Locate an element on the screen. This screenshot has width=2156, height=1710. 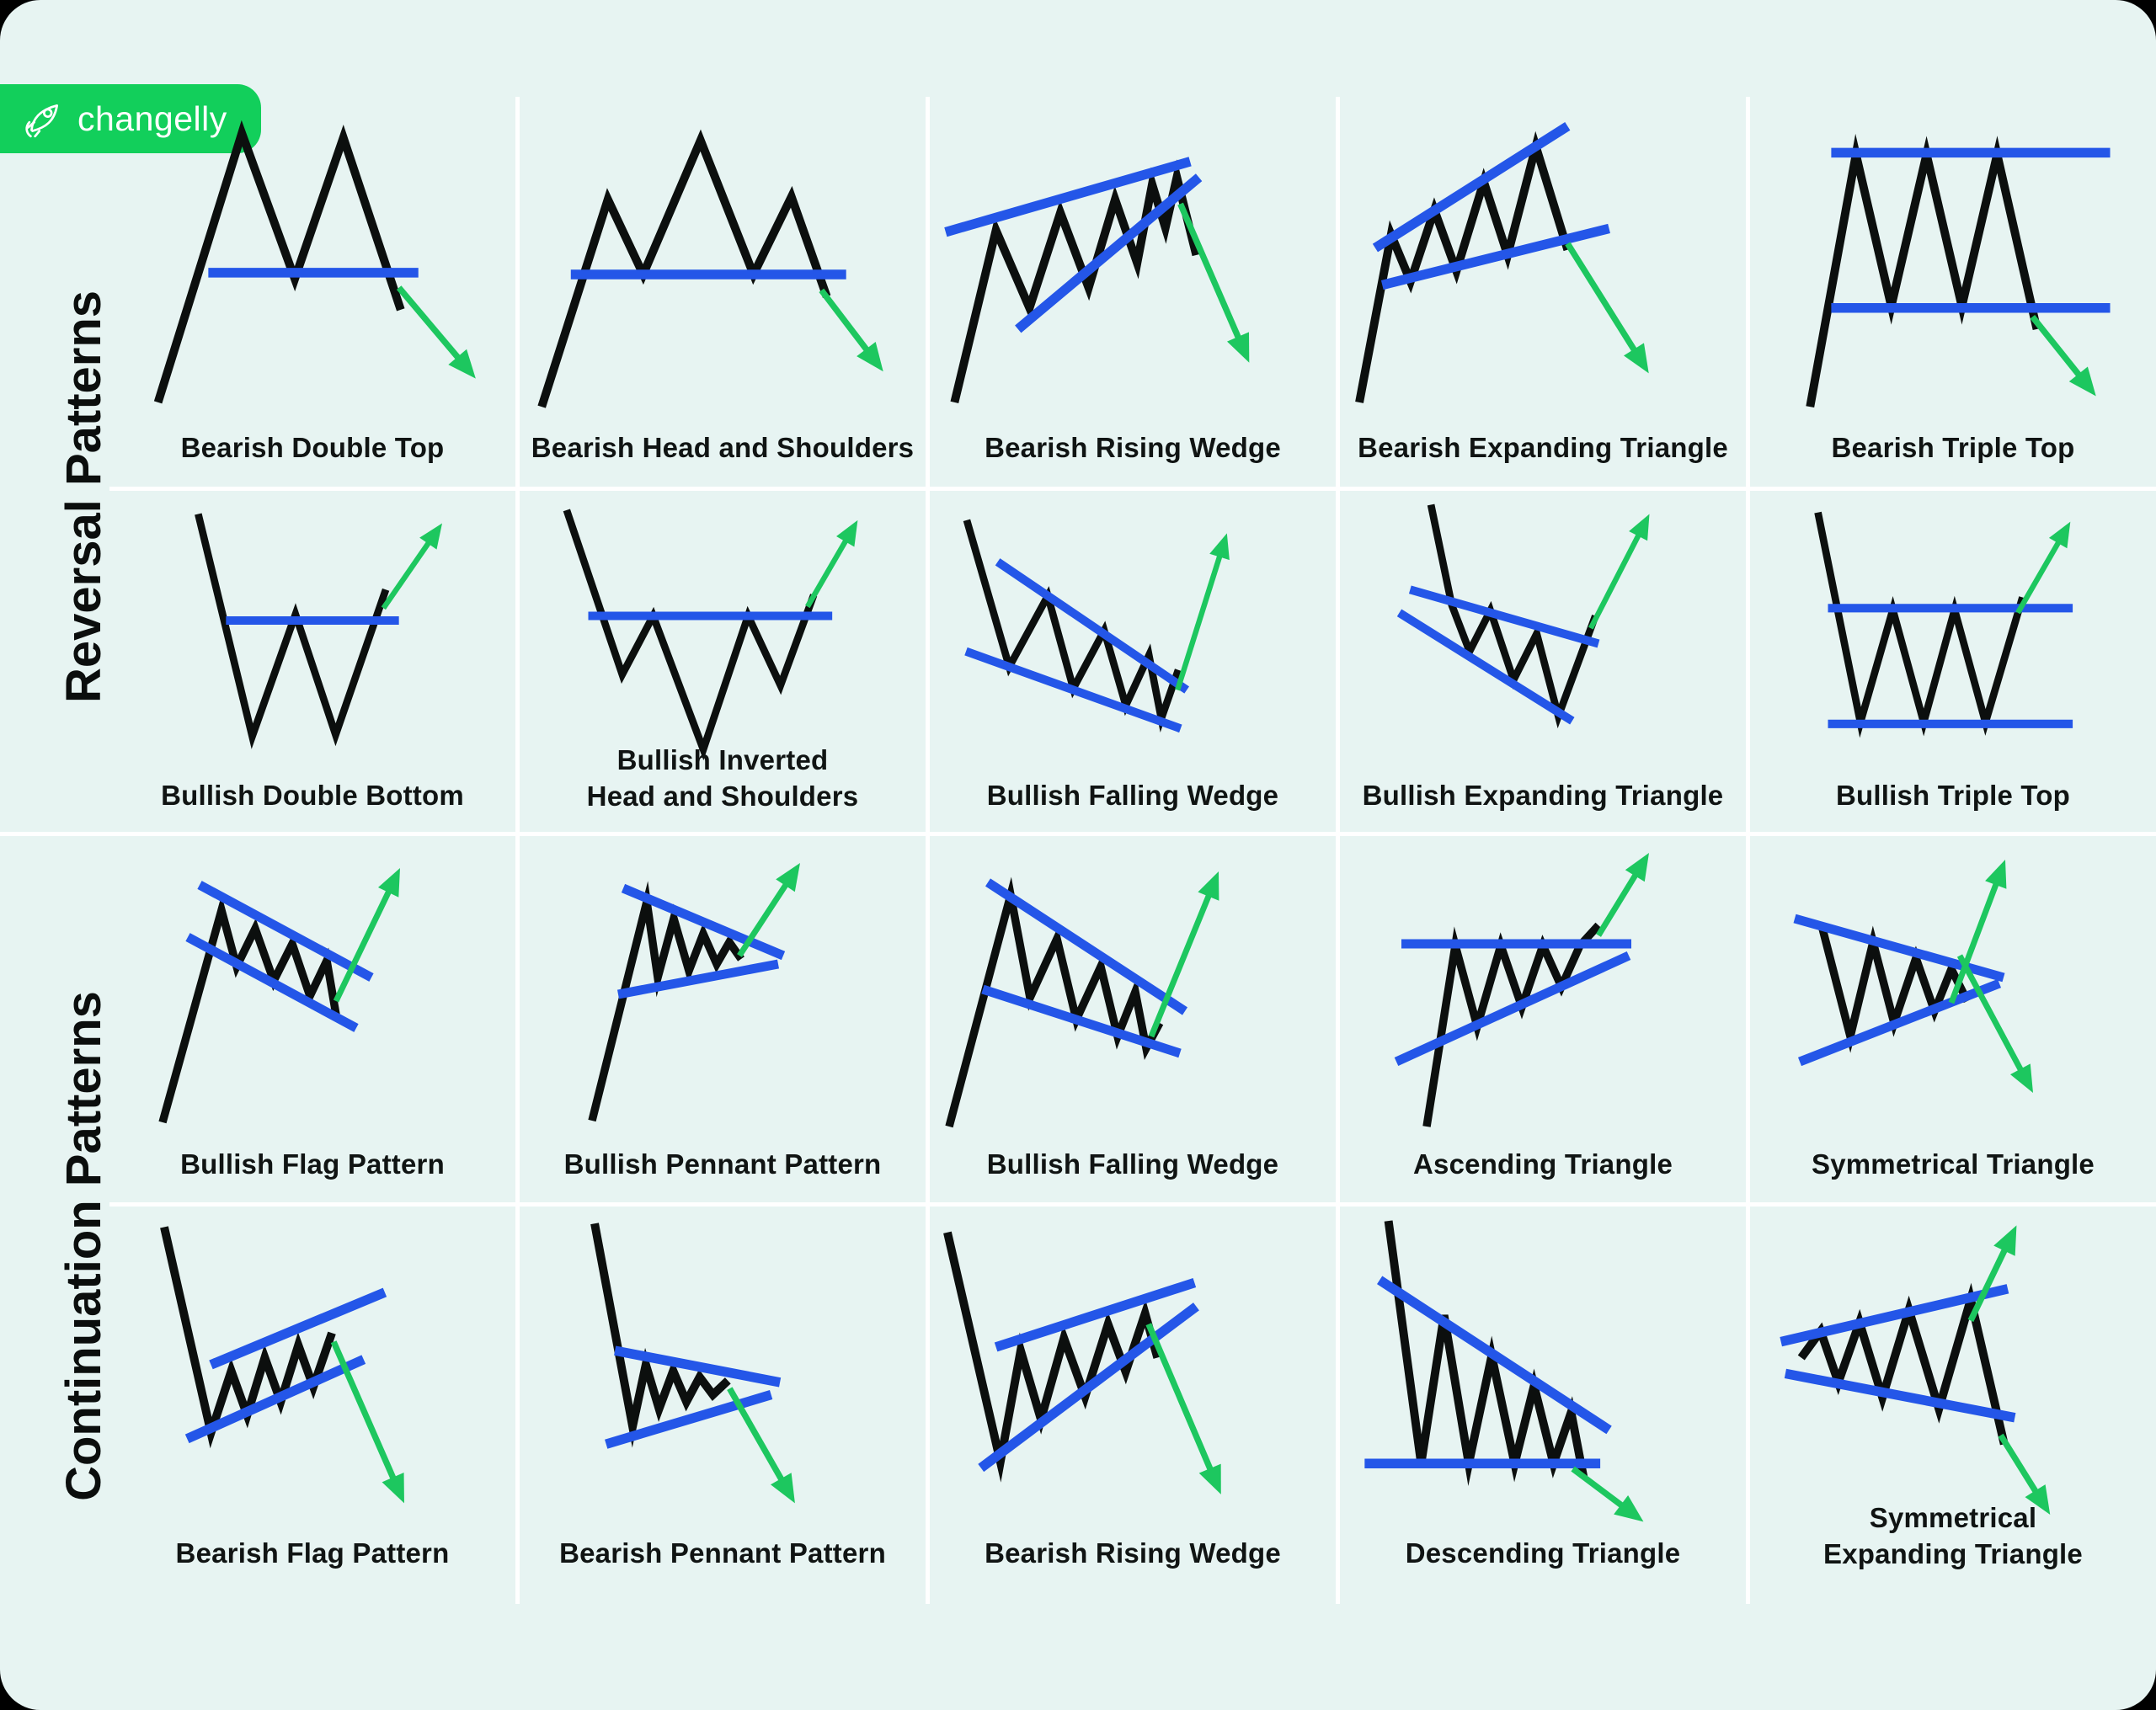
triple-top-diagram is located at coordinates (1959, 270).